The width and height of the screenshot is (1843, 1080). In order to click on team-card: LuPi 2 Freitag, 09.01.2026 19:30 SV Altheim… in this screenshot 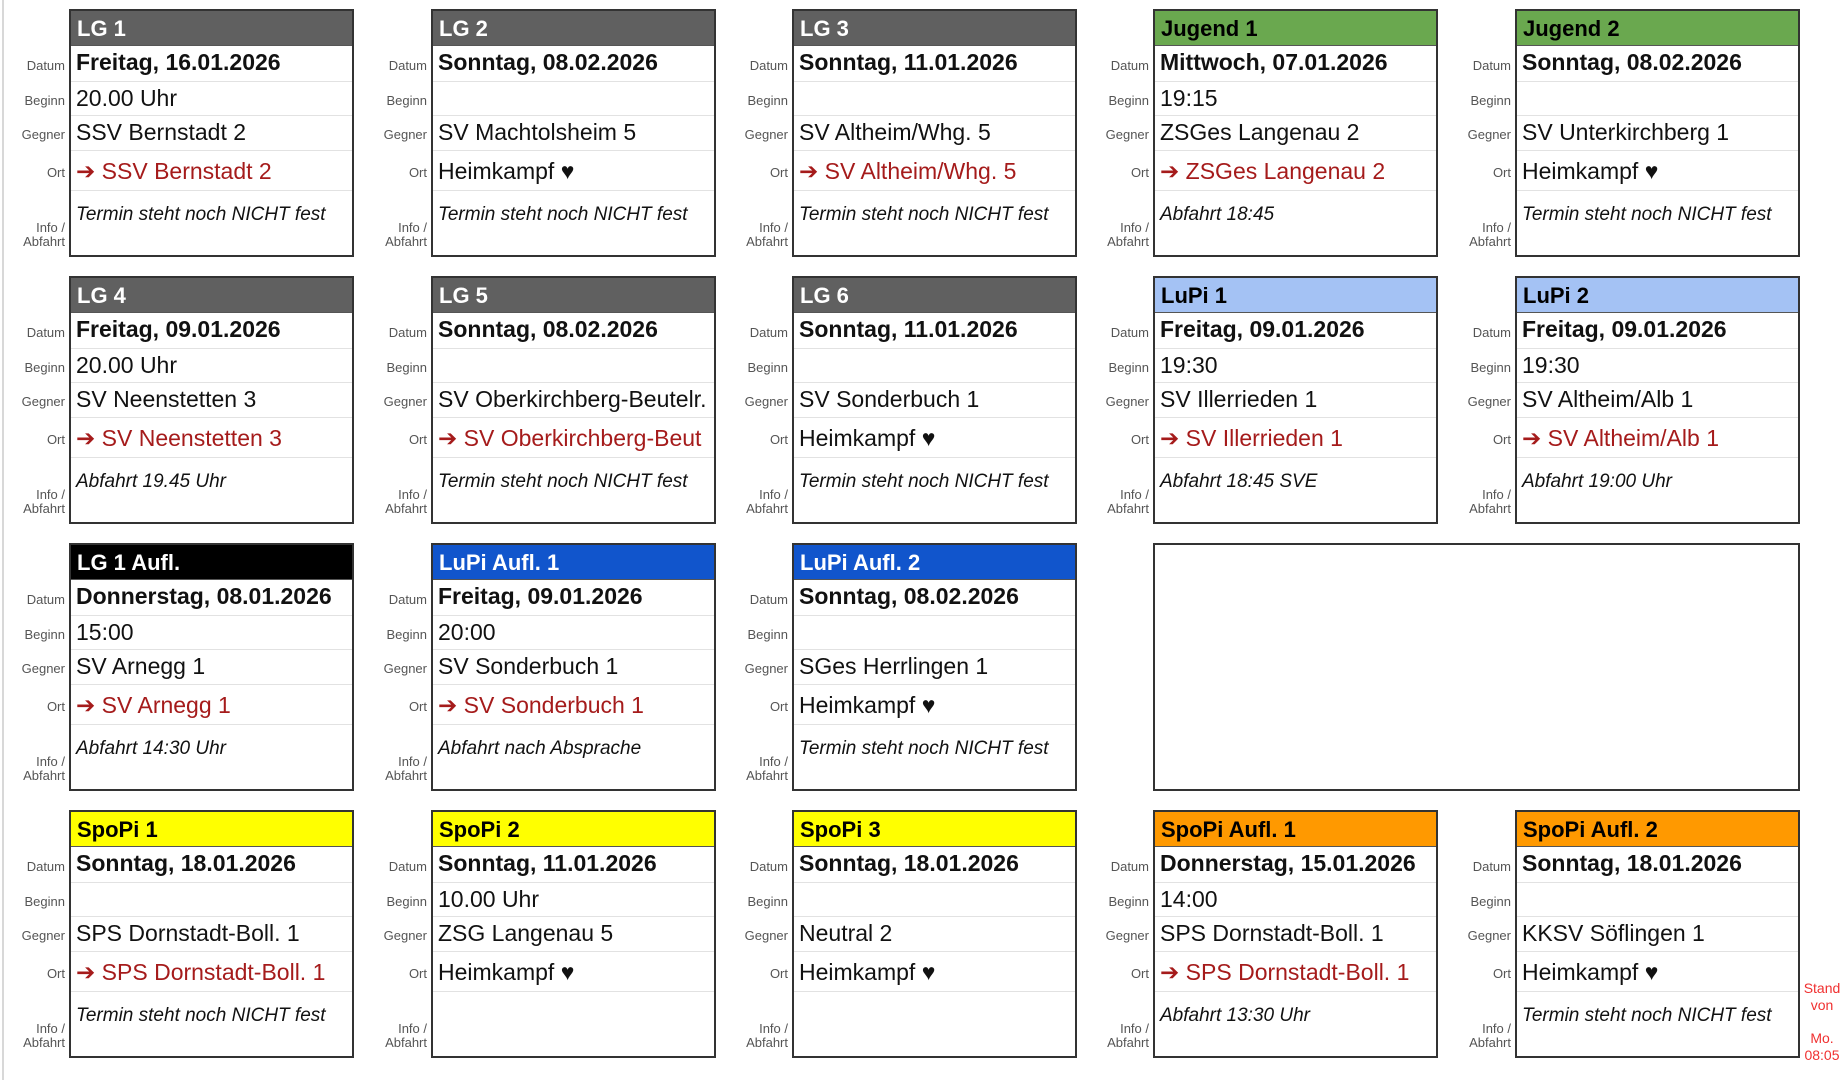, I will do `click(1657, 400)`.